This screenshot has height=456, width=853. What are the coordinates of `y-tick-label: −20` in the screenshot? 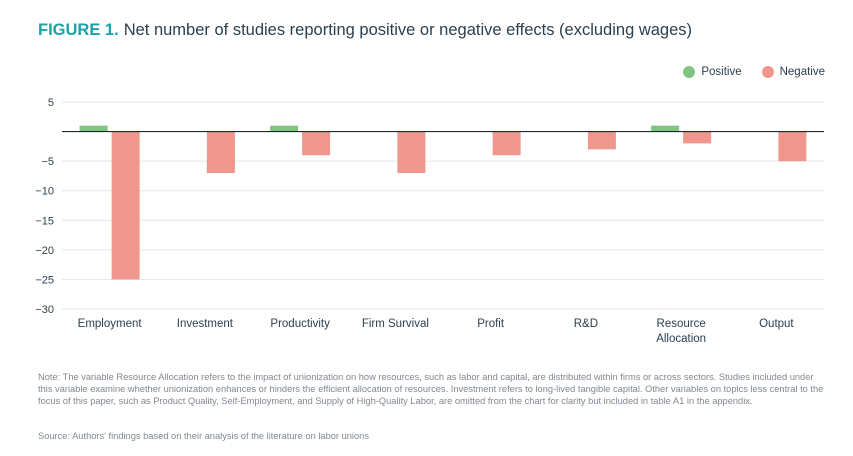 It's located at (44, 251).